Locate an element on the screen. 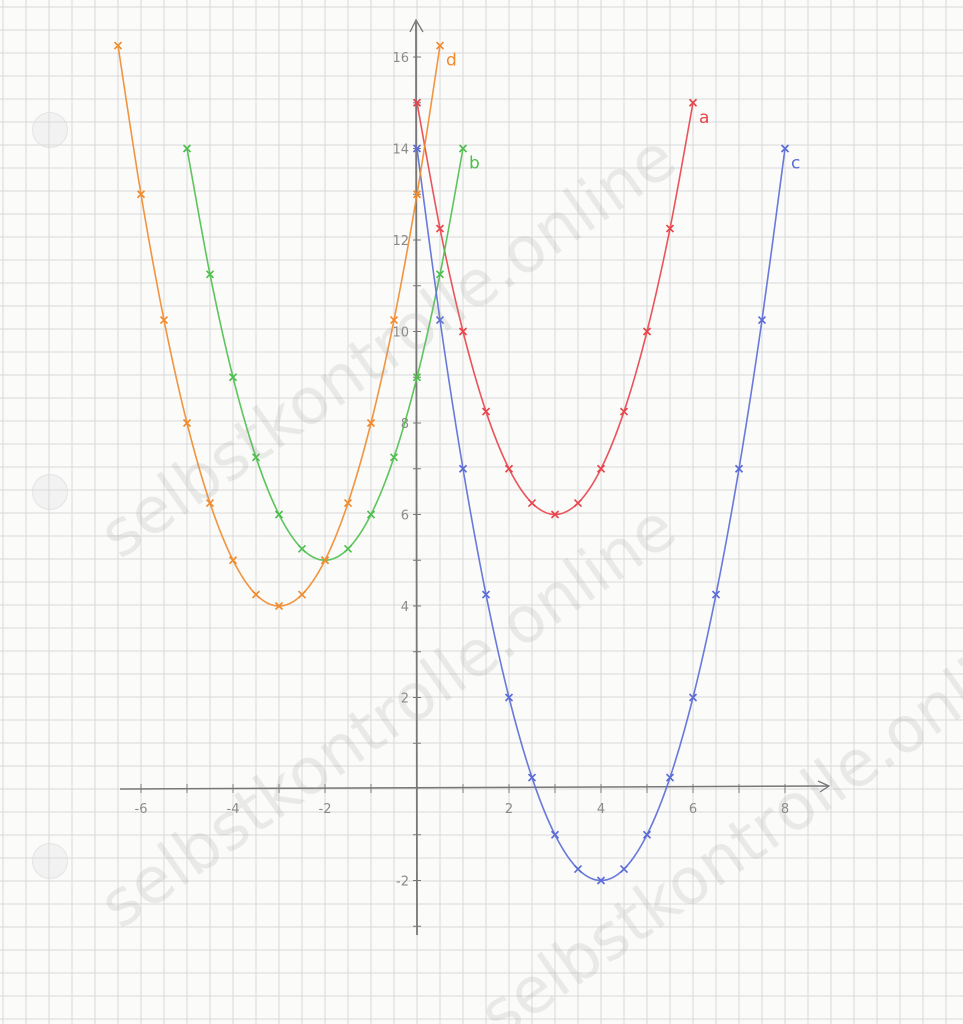  y-axis is located at coordinates (416, 478).